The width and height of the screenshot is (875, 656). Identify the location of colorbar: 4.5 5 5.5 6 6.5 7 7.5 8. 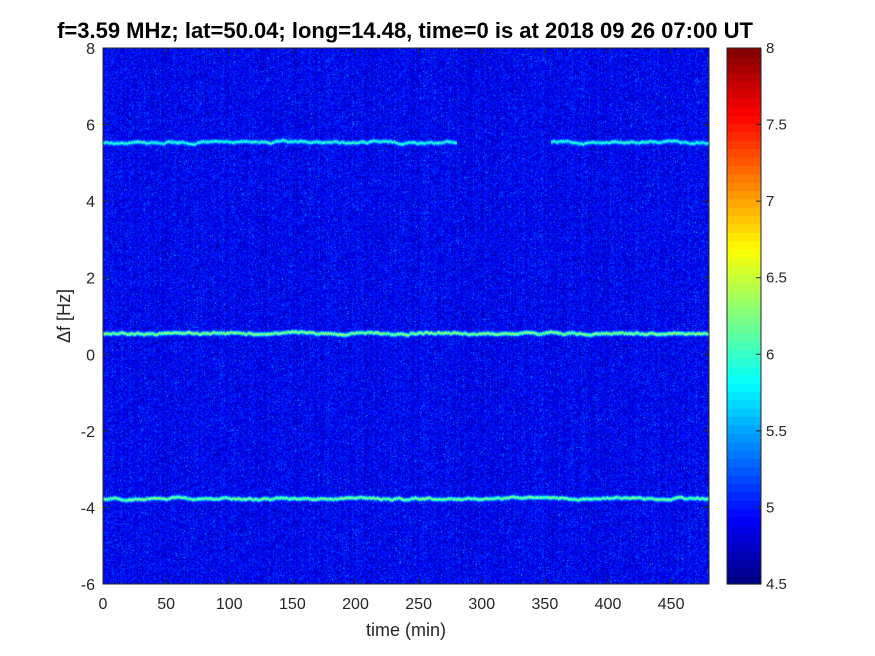
(756, 316).